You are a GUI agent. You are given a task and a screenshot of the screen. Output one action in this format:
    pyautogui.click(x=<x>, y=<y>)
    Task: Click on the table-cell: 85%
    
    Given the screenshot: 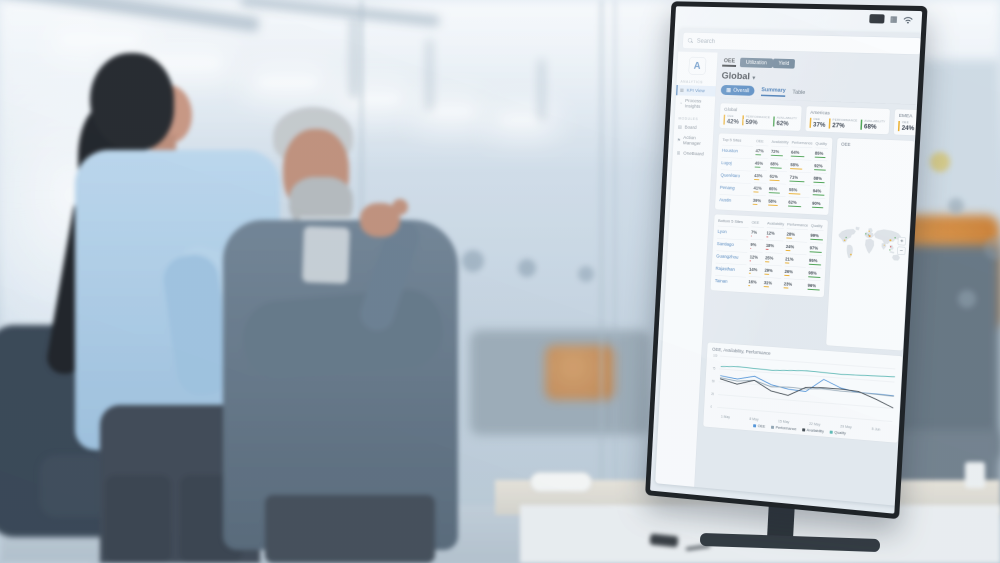 What is the action you would take?
    pyautogui.click(x=821, y=154)
    